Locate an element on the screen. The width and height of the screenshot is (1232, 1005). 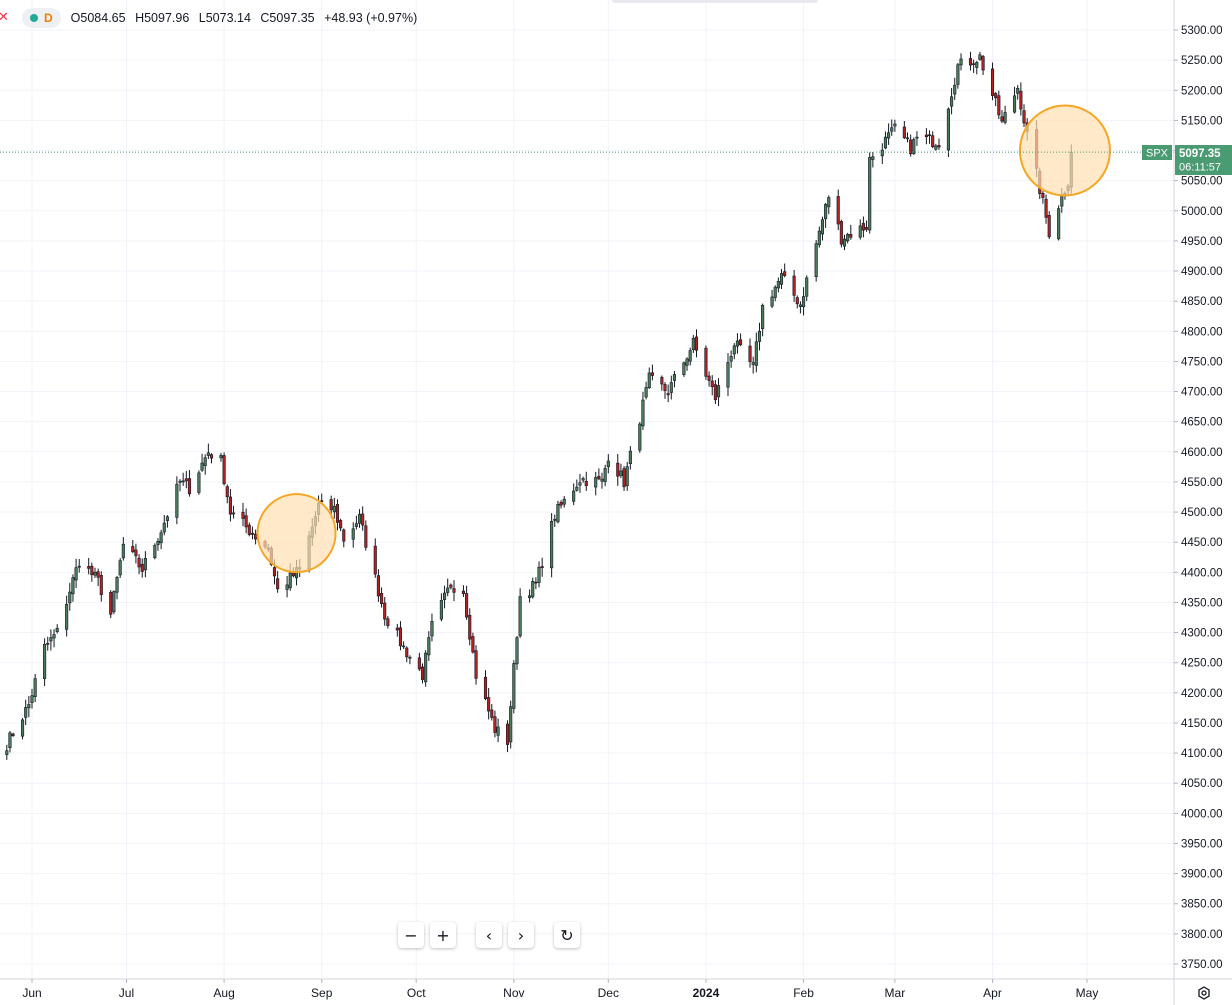
price-tick-label: 5000.00 is located at coordinates (1202, 212).